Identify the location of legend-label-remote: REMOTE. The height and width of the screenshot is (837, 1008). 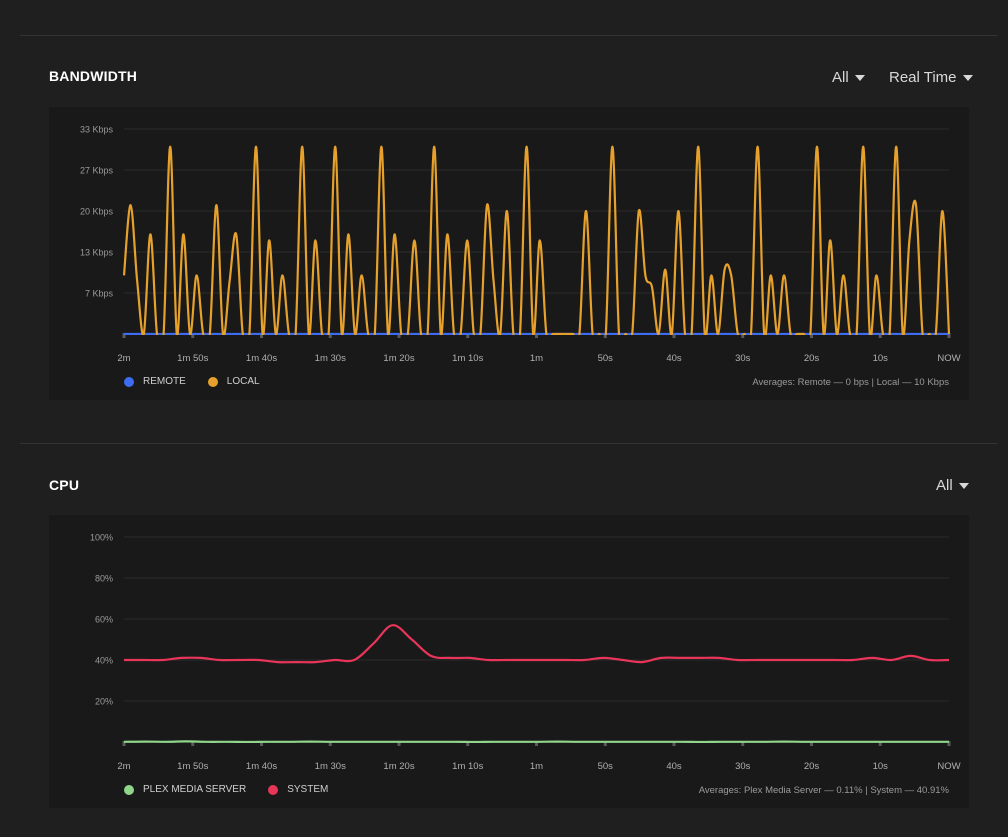
(164, 381).